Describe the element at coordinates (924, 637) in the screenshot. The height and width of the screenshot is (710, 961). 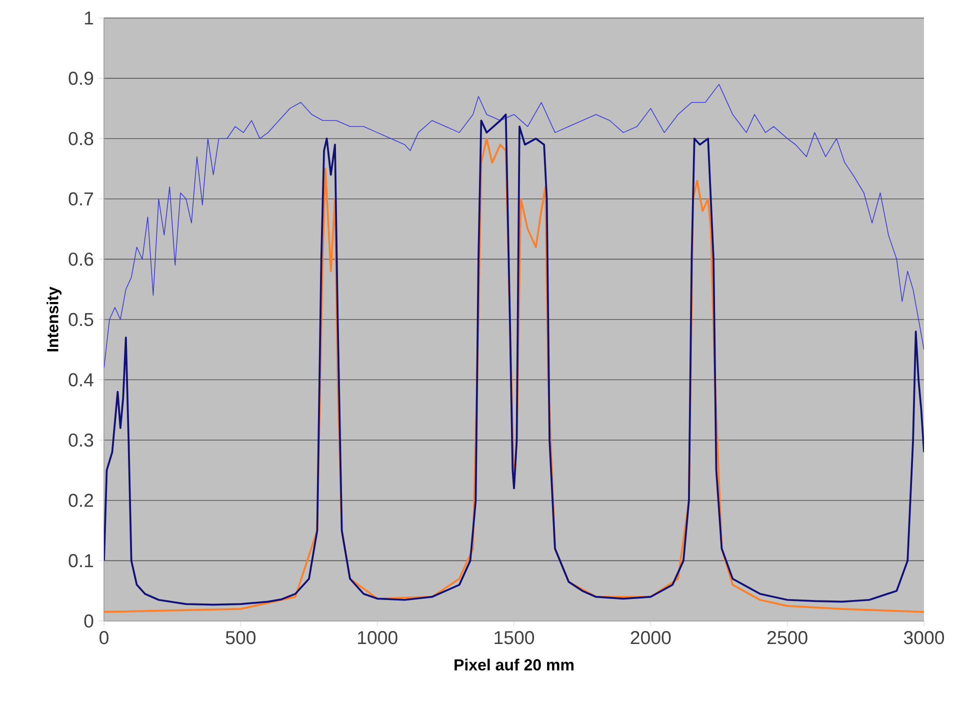
I see `x-tick-label: 3000` at that location.